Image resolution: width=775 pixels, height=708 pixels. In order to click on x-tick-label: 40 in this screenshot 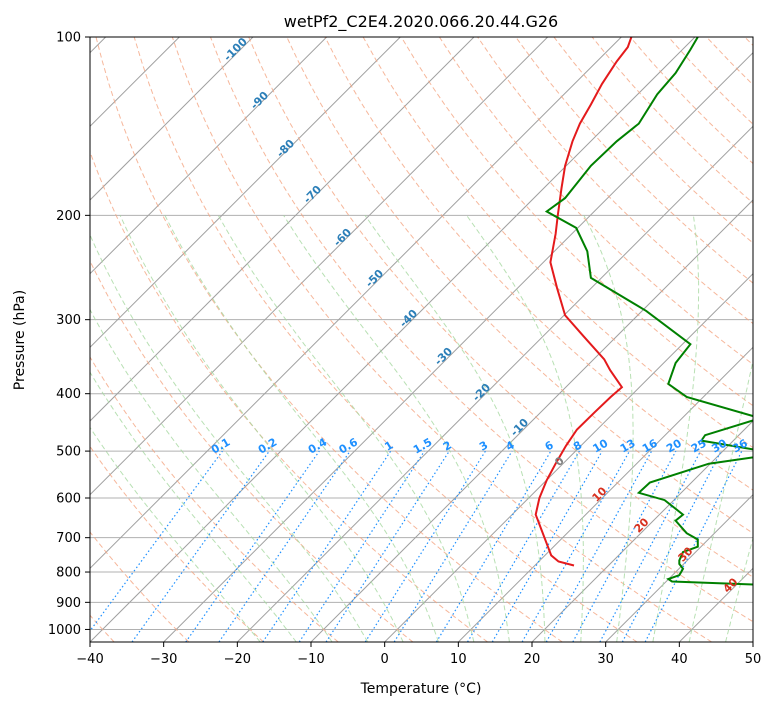, I will do `click(679, 659)`.